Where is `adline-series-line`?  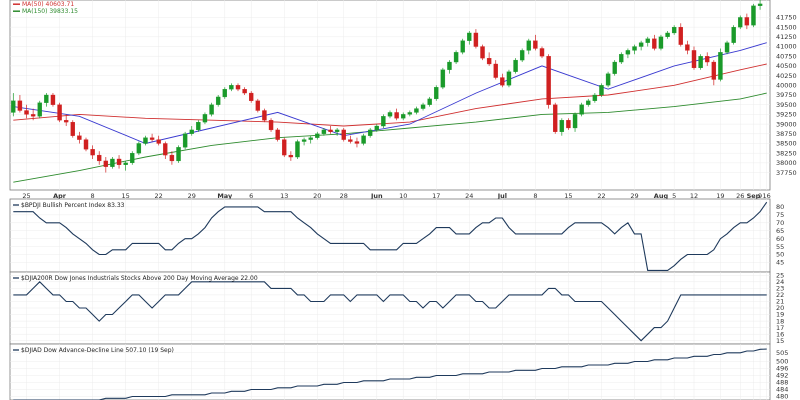
adline-series-line is located at coordinates (390, 374).